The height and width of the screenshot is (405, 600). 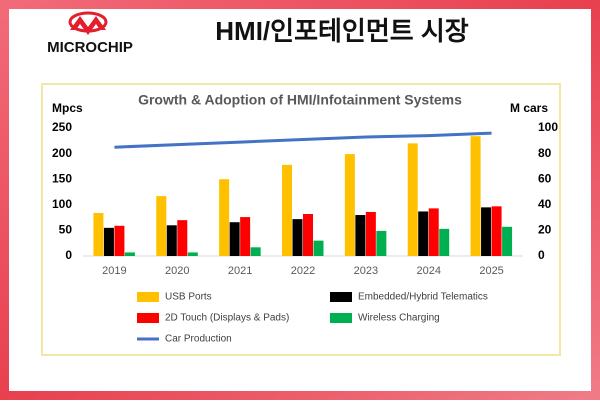 I want to click on logo-icon, so click(x=88, y=23).